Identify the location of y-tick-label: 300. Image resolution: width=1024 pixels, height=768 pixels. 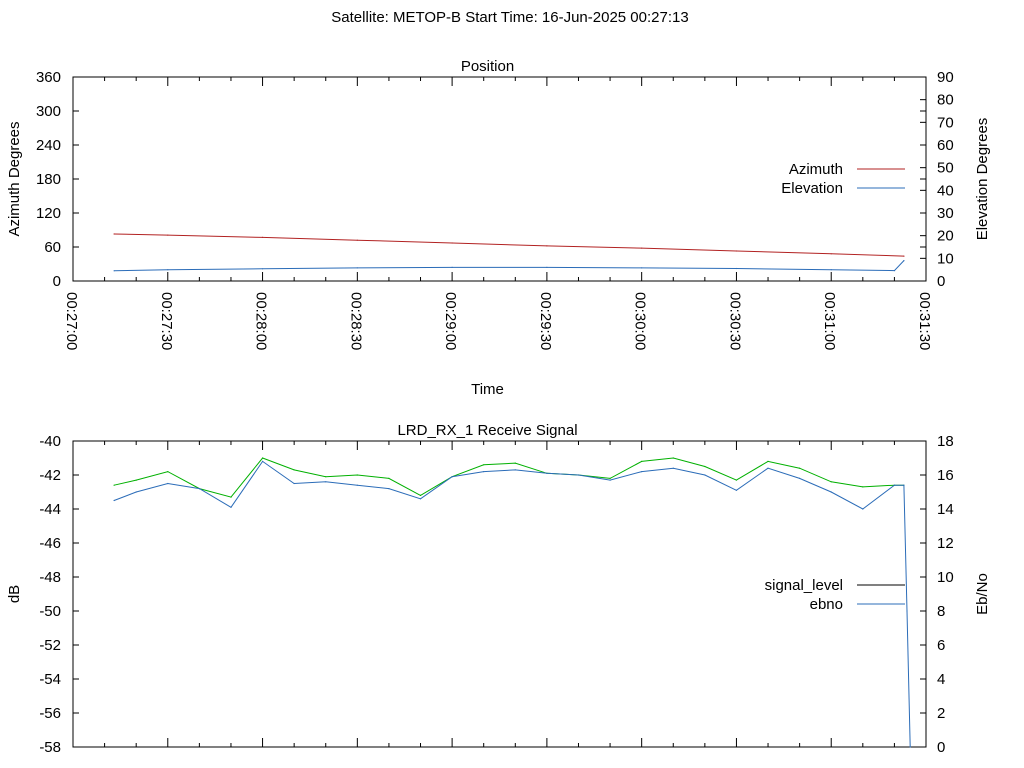
(48, 111).